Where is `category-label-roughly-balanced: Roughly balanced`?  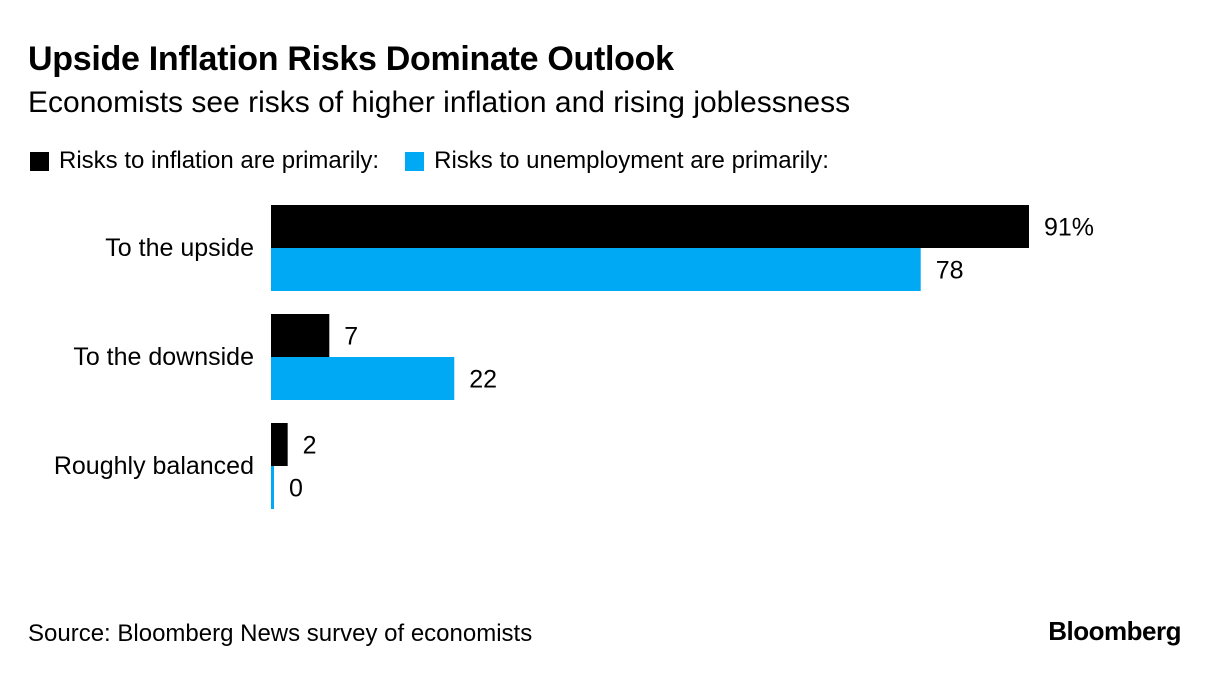 category-label-roughly-balanced: Roughly balanced is located at coordinates (154, 466).